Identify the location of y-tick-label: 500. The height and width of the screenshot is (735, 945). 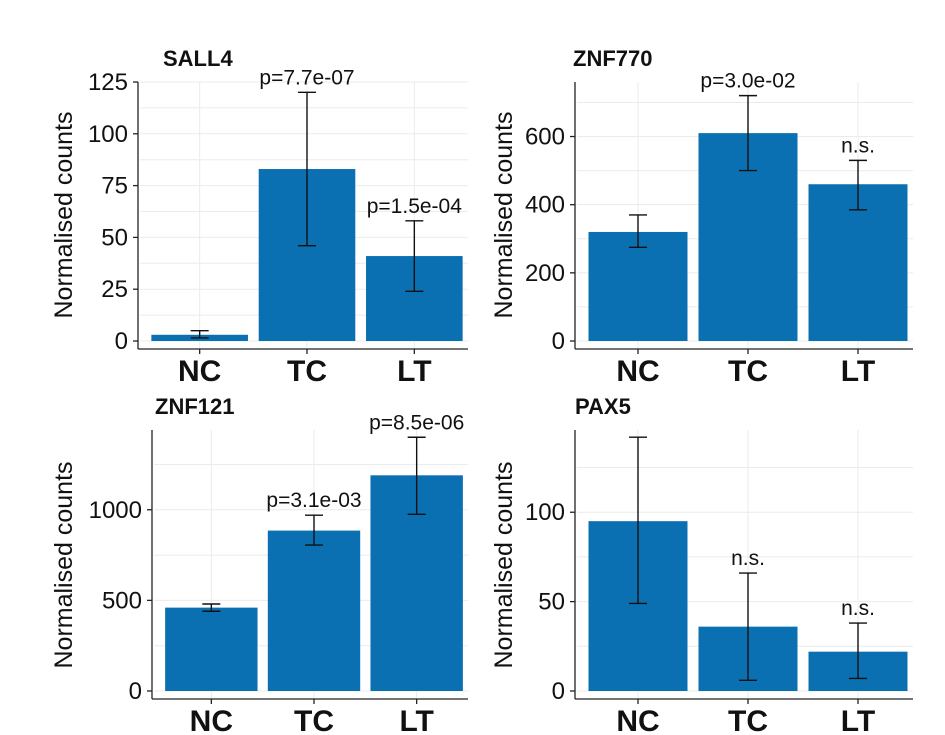
(122, 600).